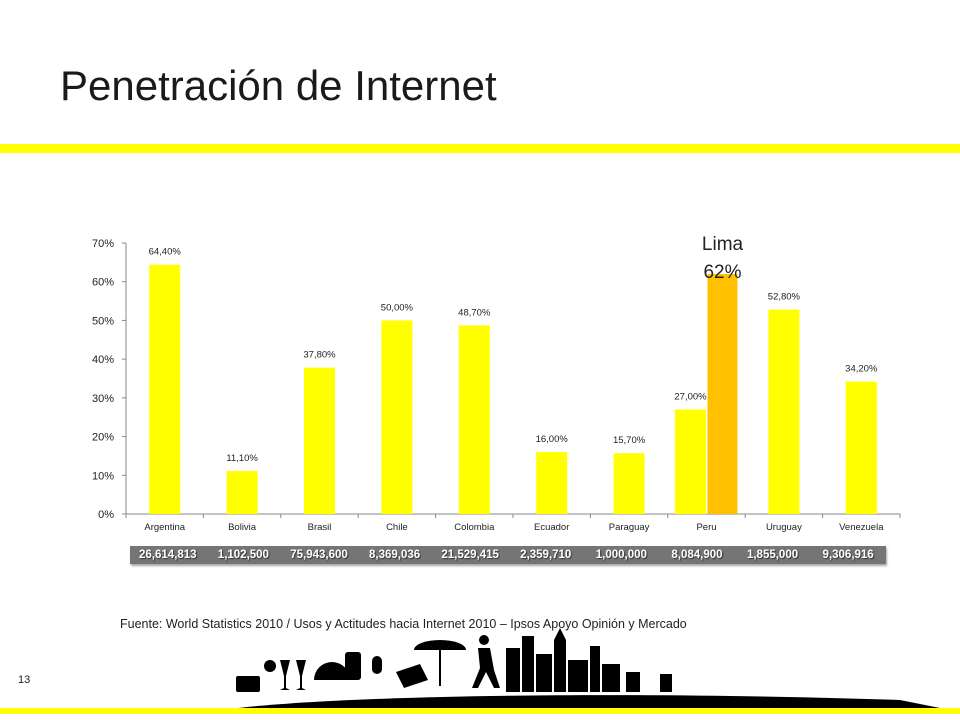  Describe the element at coordinates (629, 440) in the screenshot. I see `data-label: 15,70%` at that location.